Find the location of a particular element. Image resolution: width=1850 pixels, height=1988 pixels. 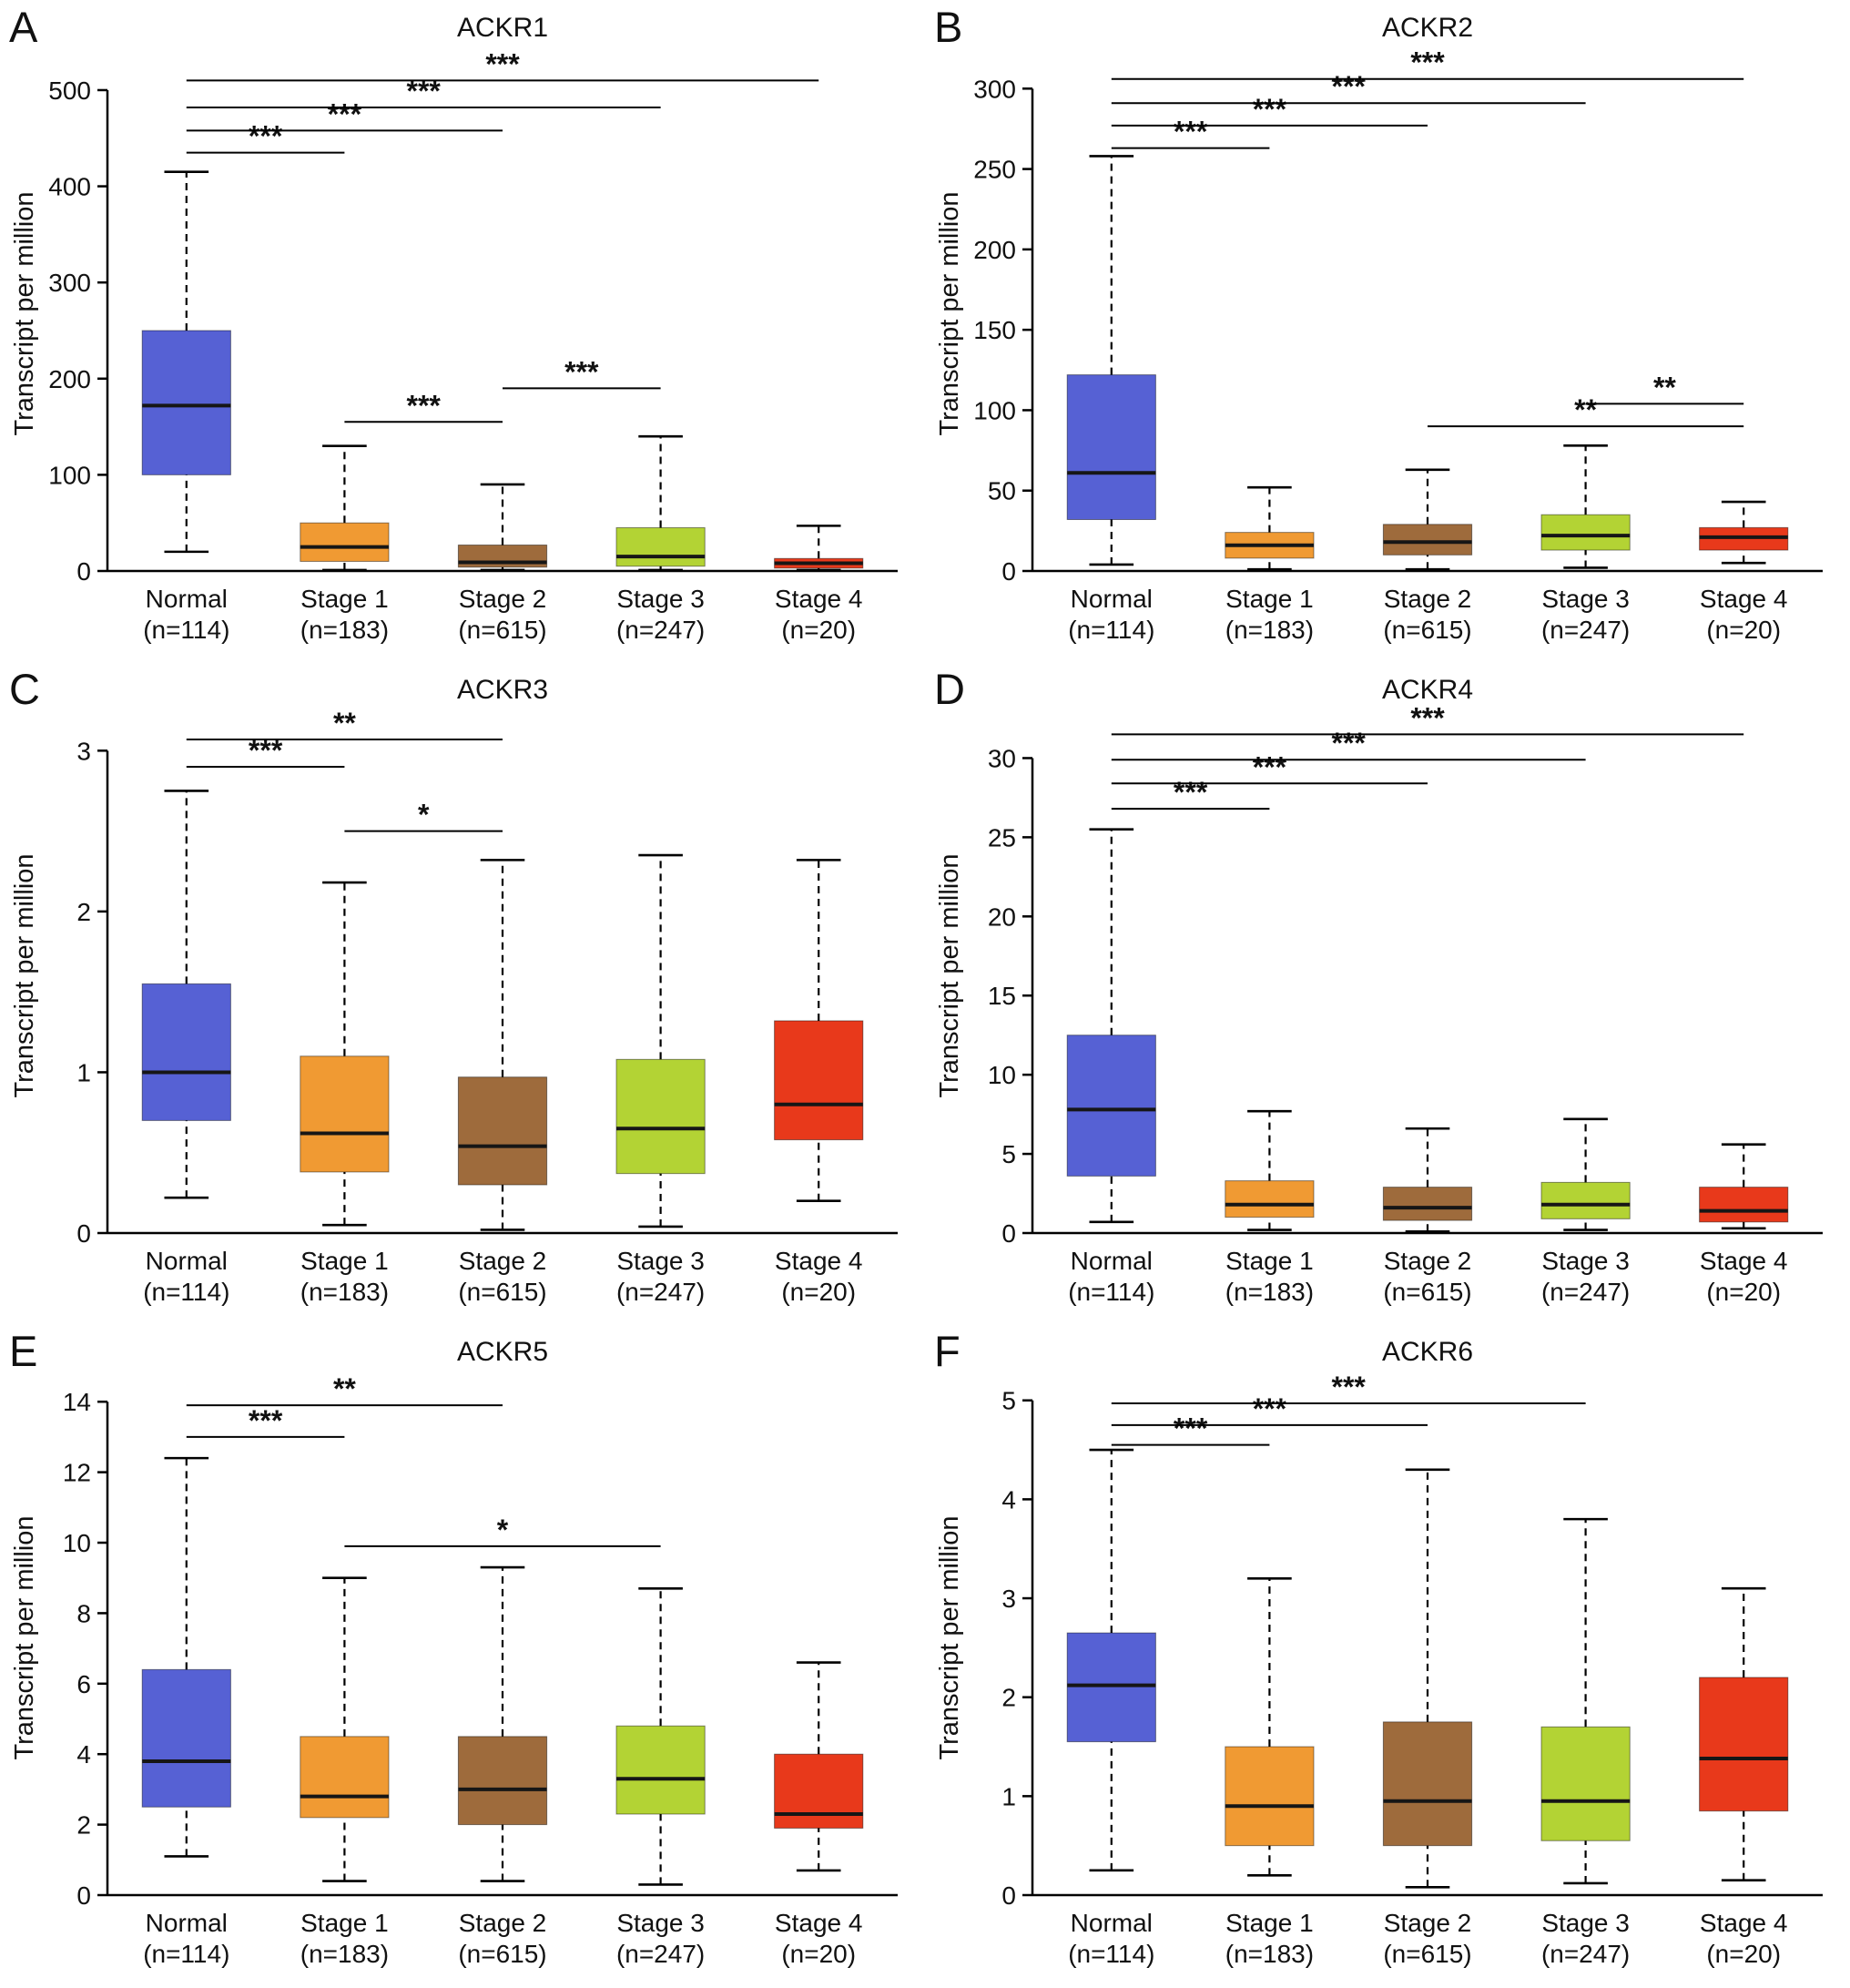

category-n-label: (n=20) is located at coordinates (819, 1292).